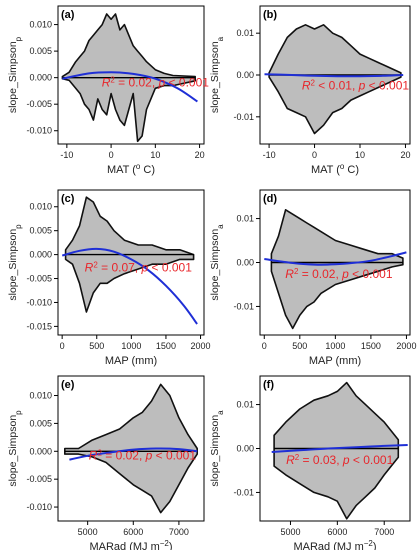  Describe the element at coordinates (340, 459) in the screenshot. I see `fit-annotation: R2 = 0.03, p < 0.001` at that location.